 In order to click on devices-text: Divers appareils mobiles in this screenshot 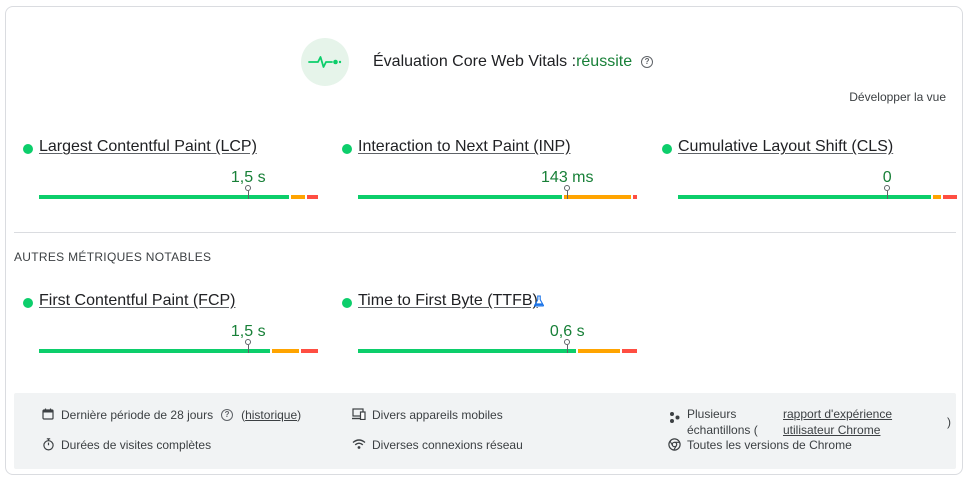, I will do `click(437, 415)`.